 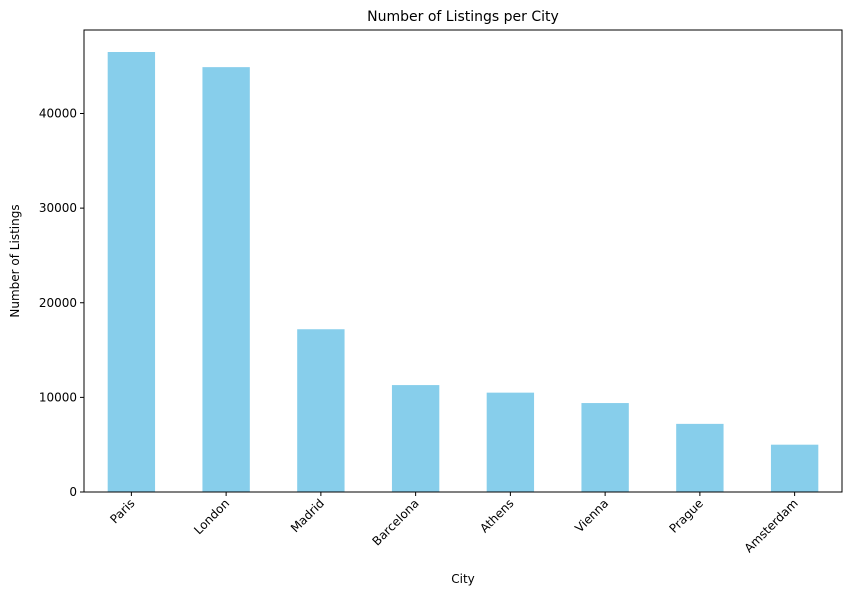 I want to click on bar-madrid, so click(x=321, y=410).